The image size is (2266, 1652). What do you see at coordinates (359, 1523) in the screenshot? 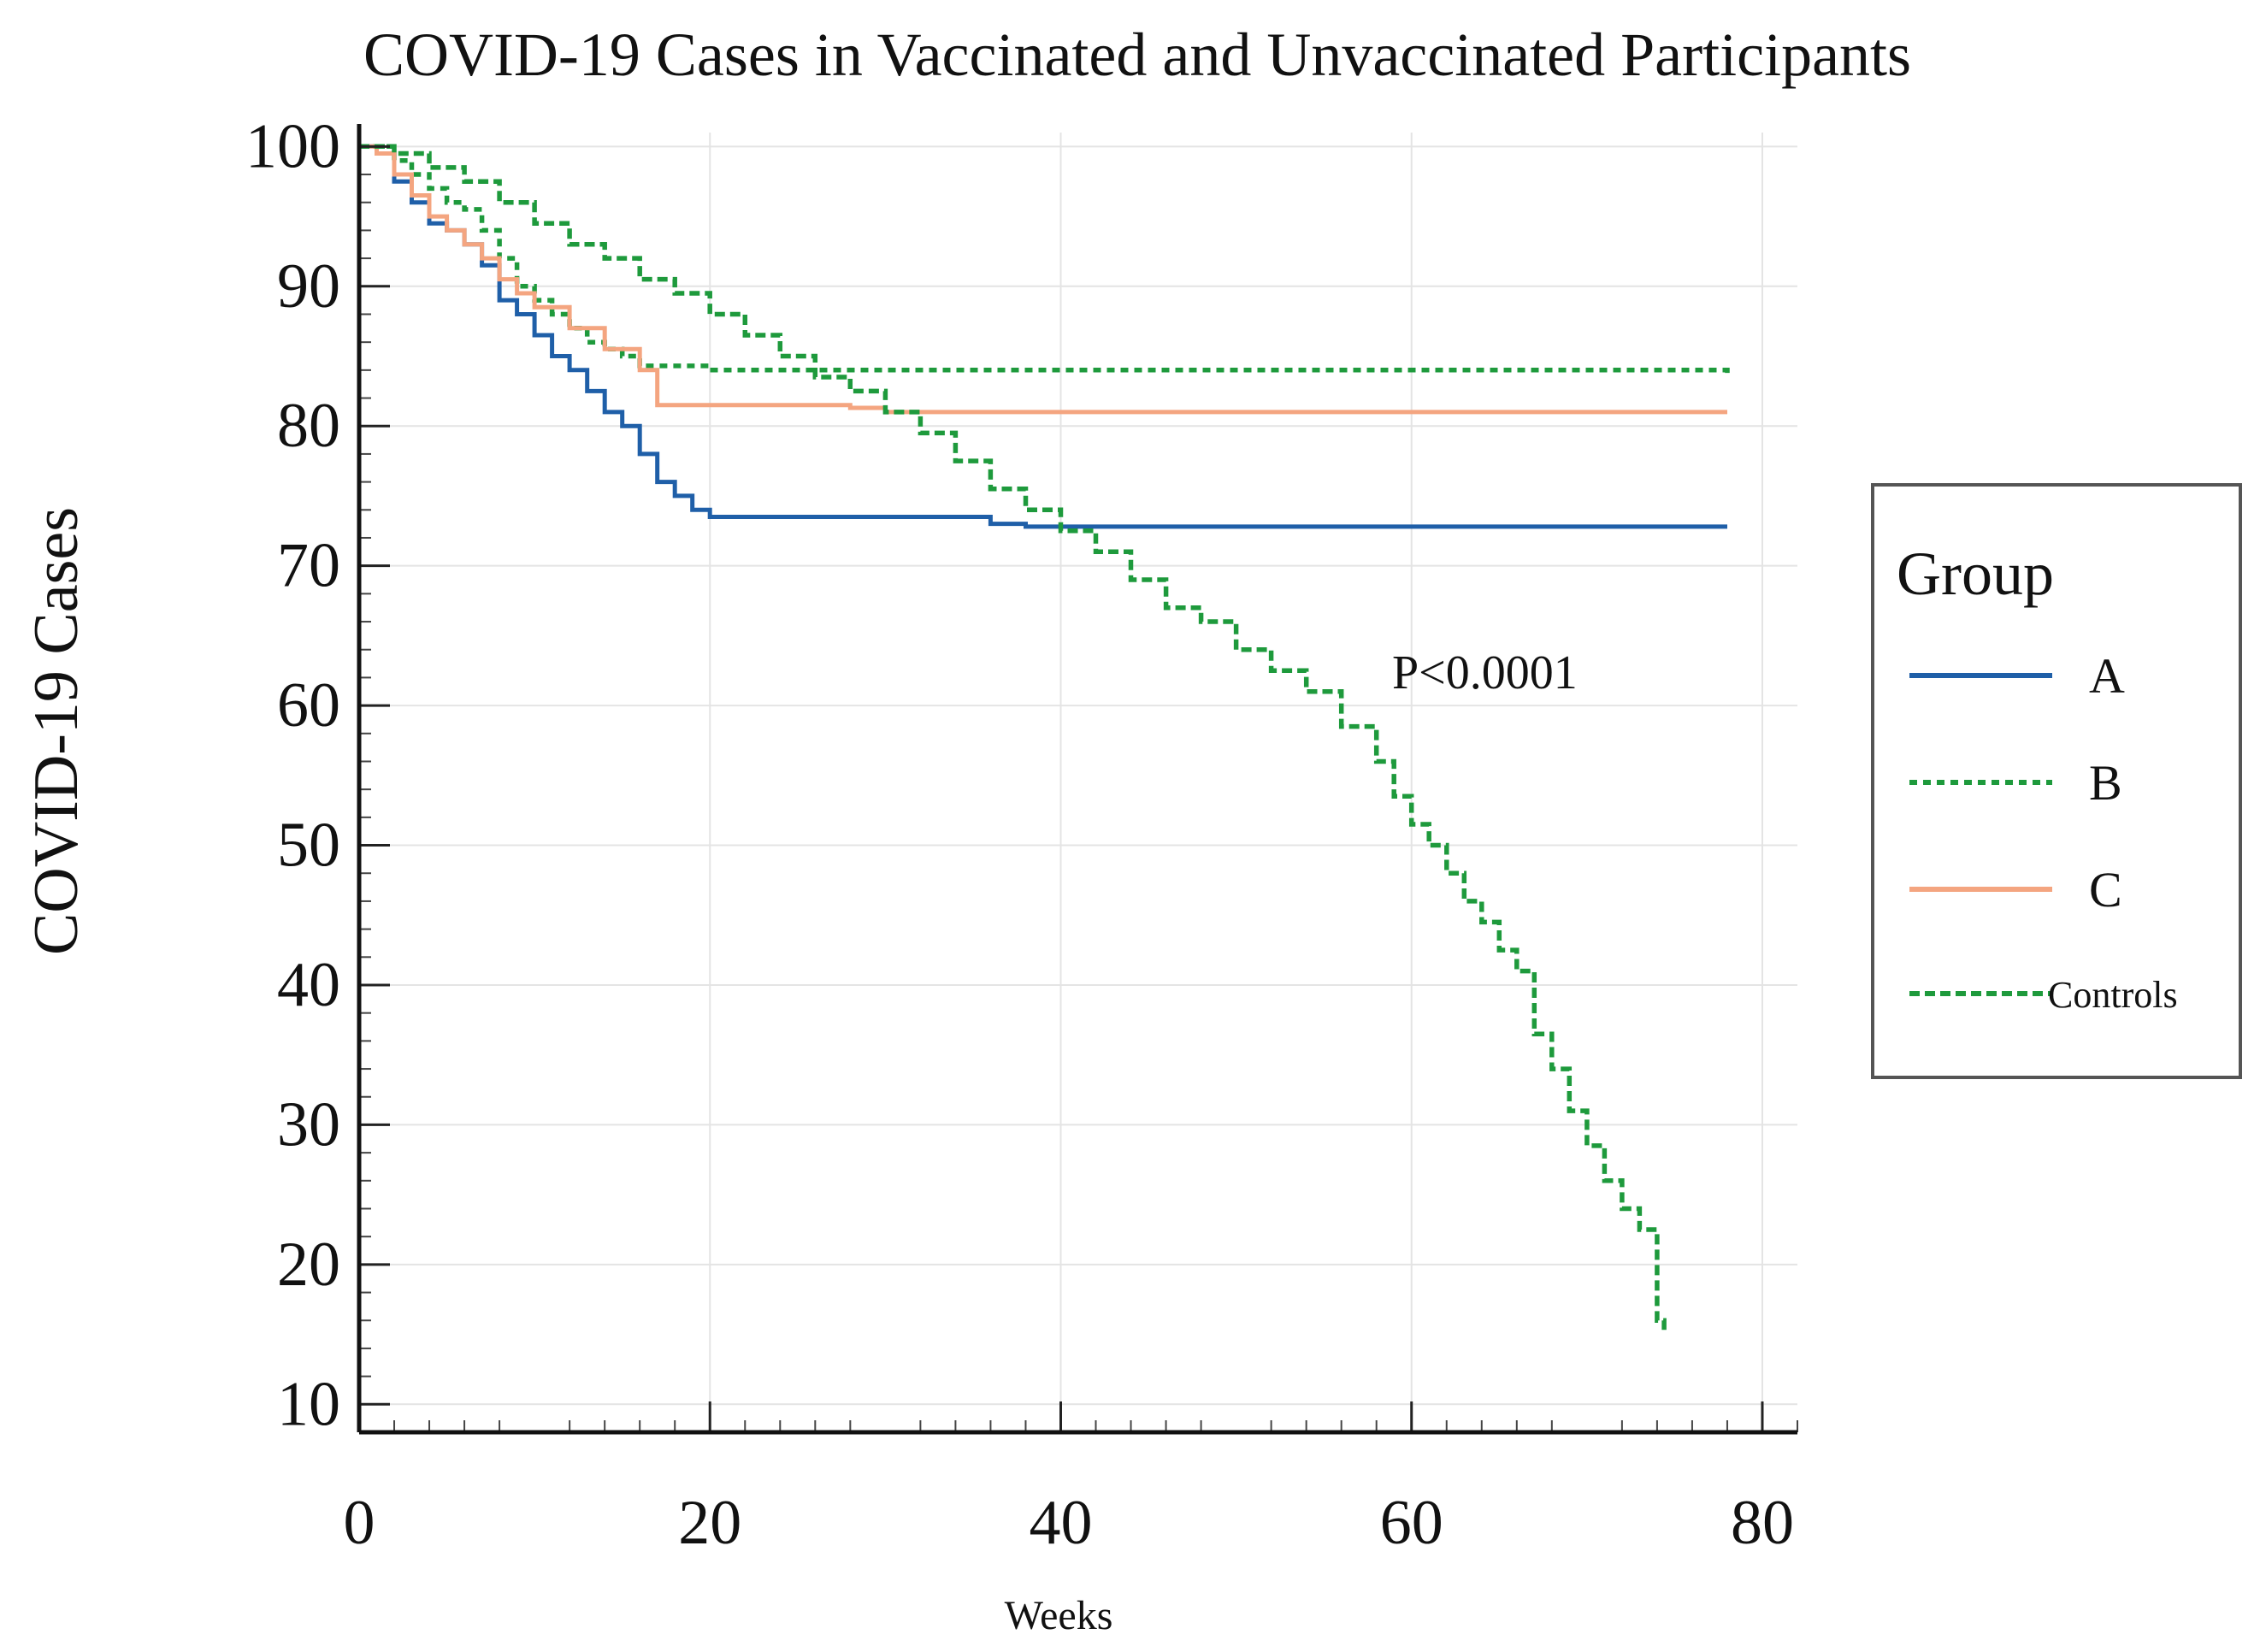
I see `x-tick-label: 0` at bounding box center [359, 1523].